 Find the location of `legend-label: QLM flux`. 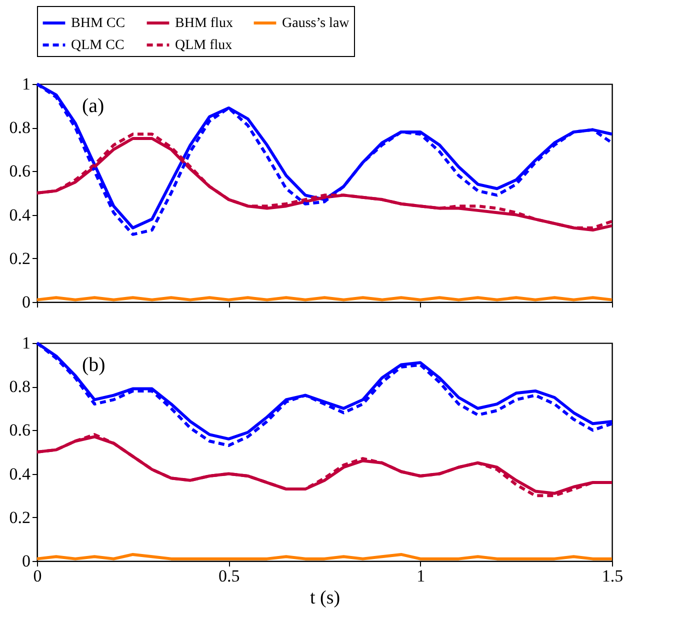

legend-label: QLM flux is located at coordinates (203, 45).